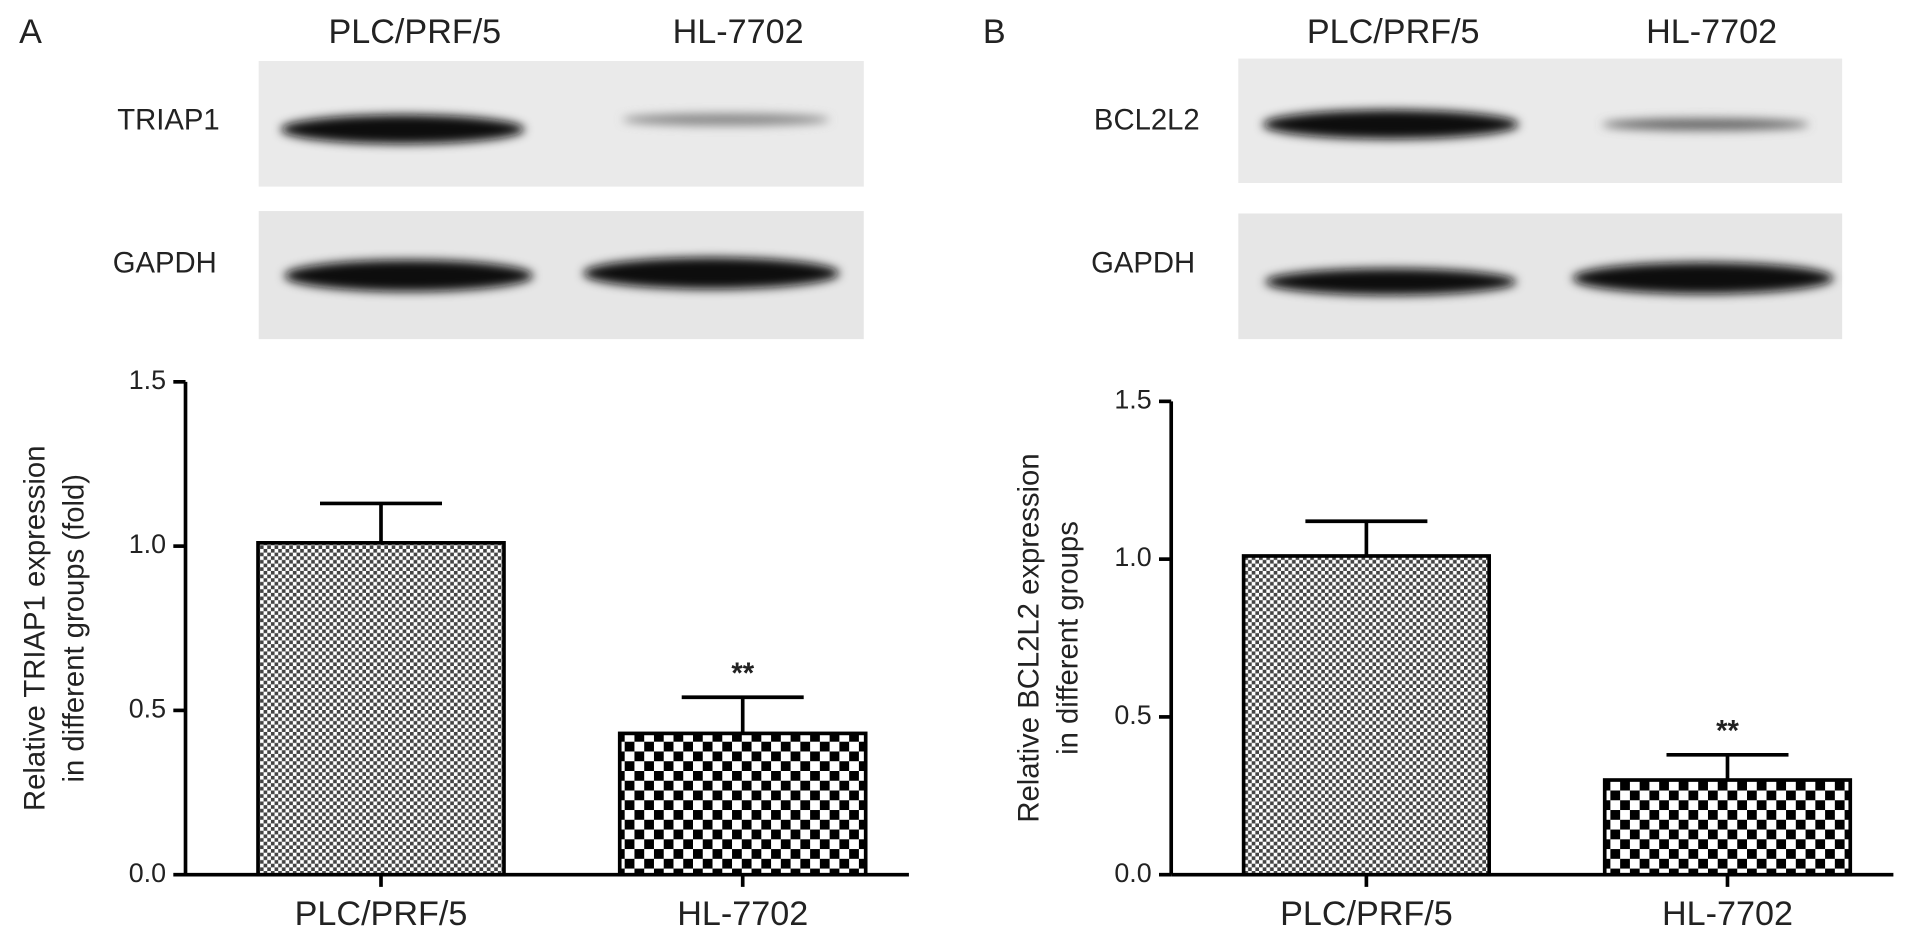  Describe the element at coordinates (1147, 121) in the screenshot. I see `band-label: BCL2L2` at that location.